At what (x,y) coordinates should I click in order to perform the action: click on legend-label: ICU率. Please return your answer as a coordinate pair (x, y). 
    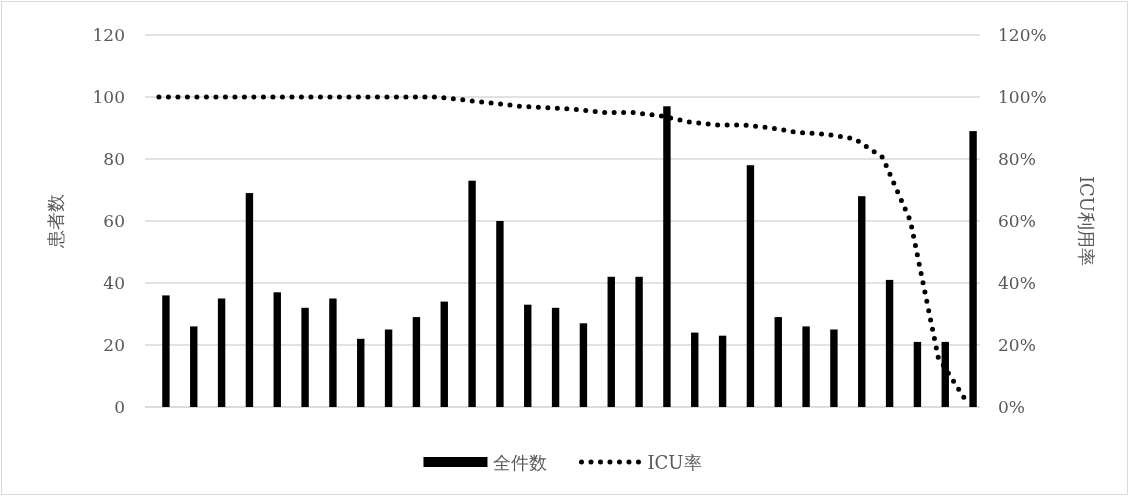
    Looking at the image, I should click on (674, 462).